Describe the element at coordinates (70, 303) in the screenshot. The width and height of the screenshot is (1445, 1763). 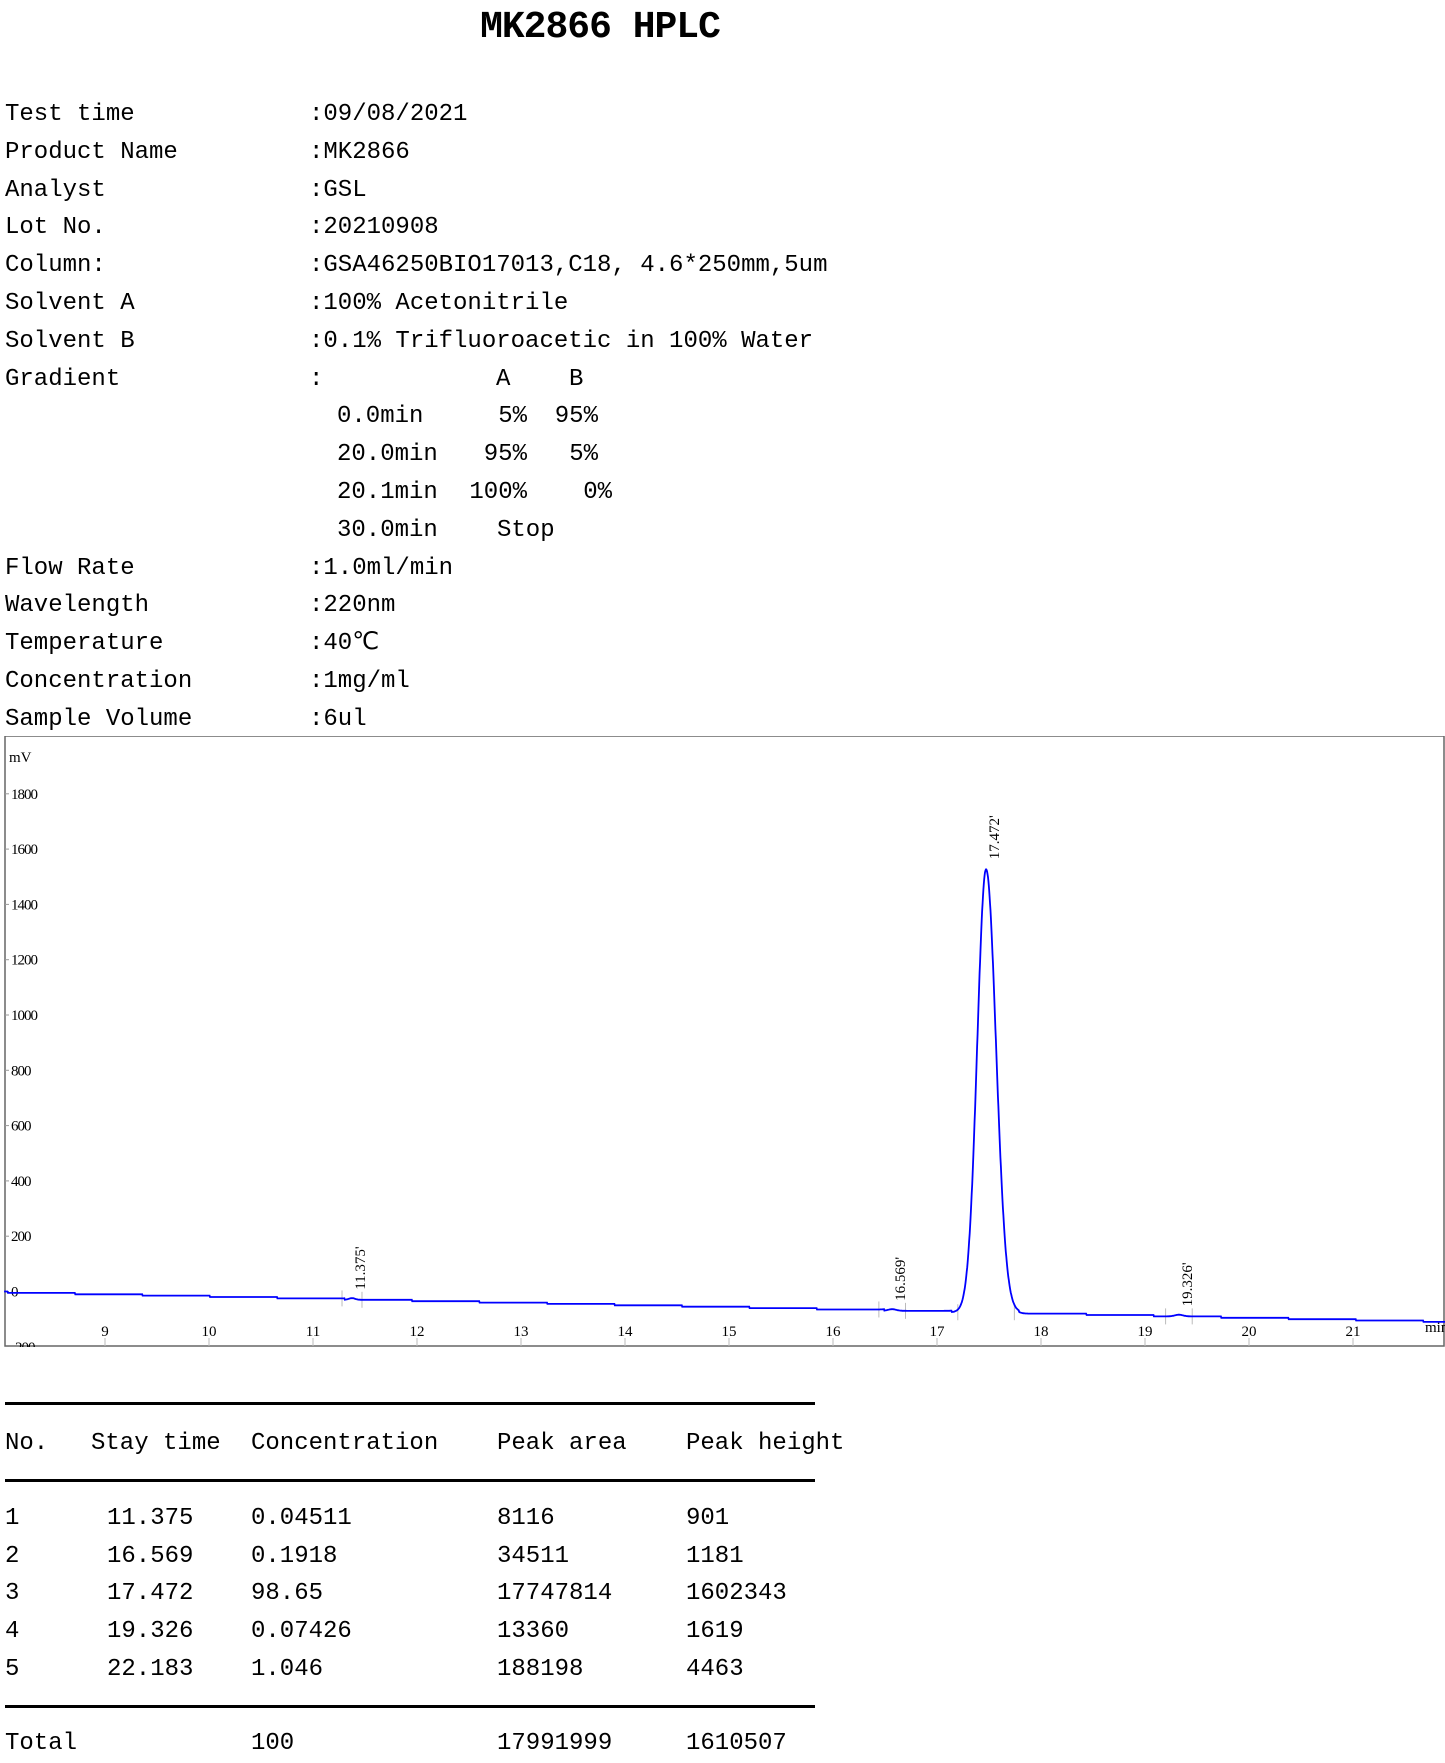
I see `info-label: Solvent A` at that location.